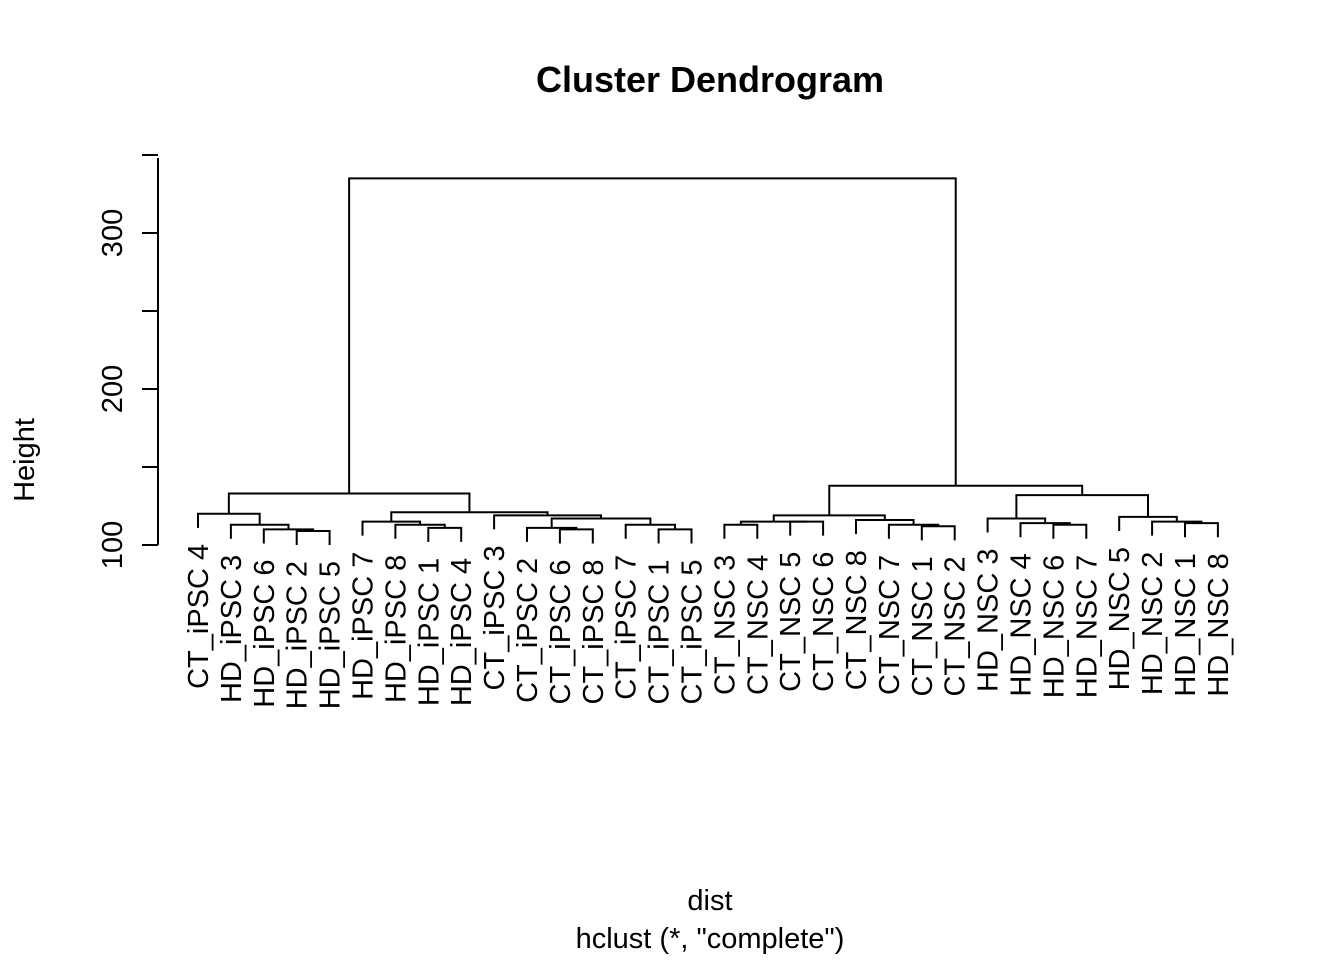 This screenshot has width=1344, height=960. I want to click on y-tick-label: 200, so click(113, 389).